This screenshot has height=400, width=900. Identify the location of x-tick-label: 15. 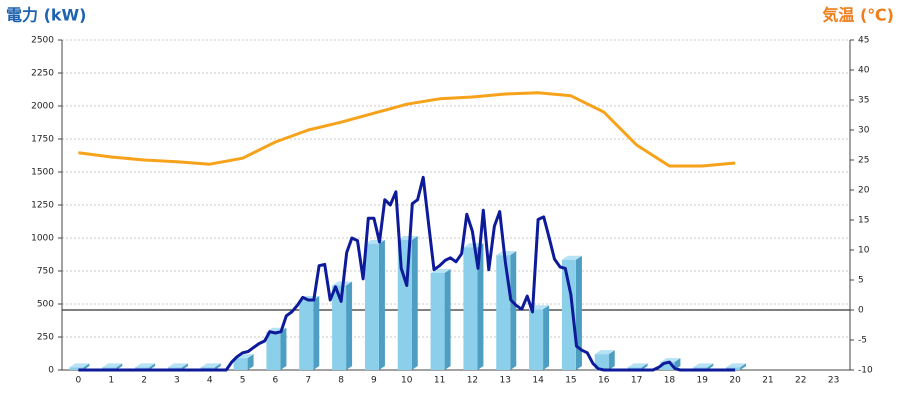
(570, 381).